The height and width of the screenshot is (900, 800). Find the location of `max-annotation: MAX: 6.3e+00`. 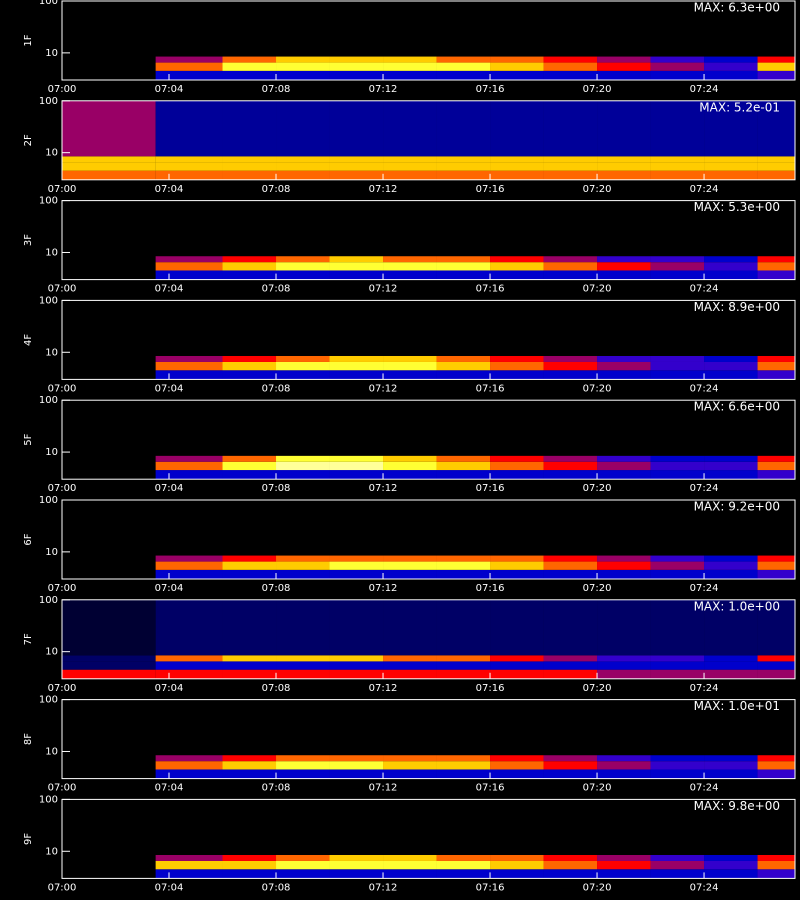

max-annotation: MAX: 6.3e+00 is located at coordinates (737, 8).